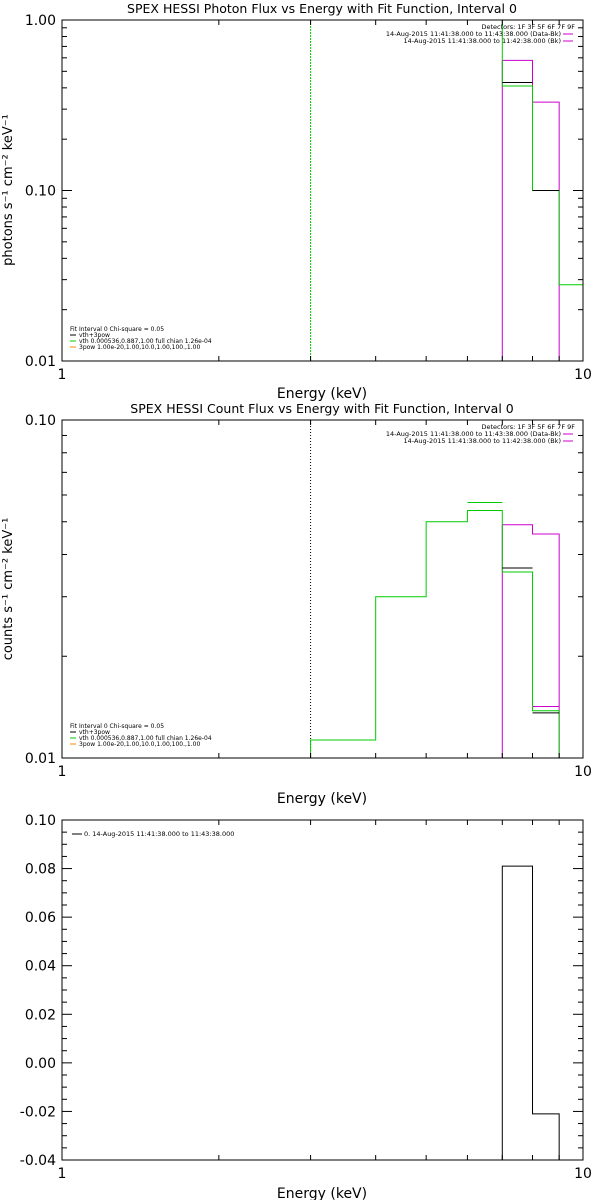  Describe the element at coordinates (8, 190) in the screenshot. I see `y-axis-label: photons s⁻¹ cm⁻² keV⁻¹` at that location.